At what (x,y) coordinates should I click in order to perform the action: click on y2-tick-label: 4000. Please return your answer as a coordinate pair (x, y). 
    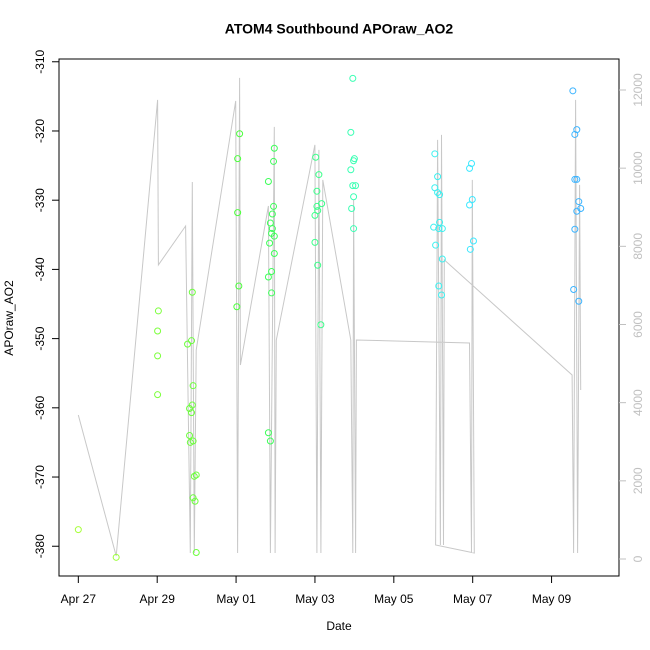
    Looking at the image, I should click on (638, 402).